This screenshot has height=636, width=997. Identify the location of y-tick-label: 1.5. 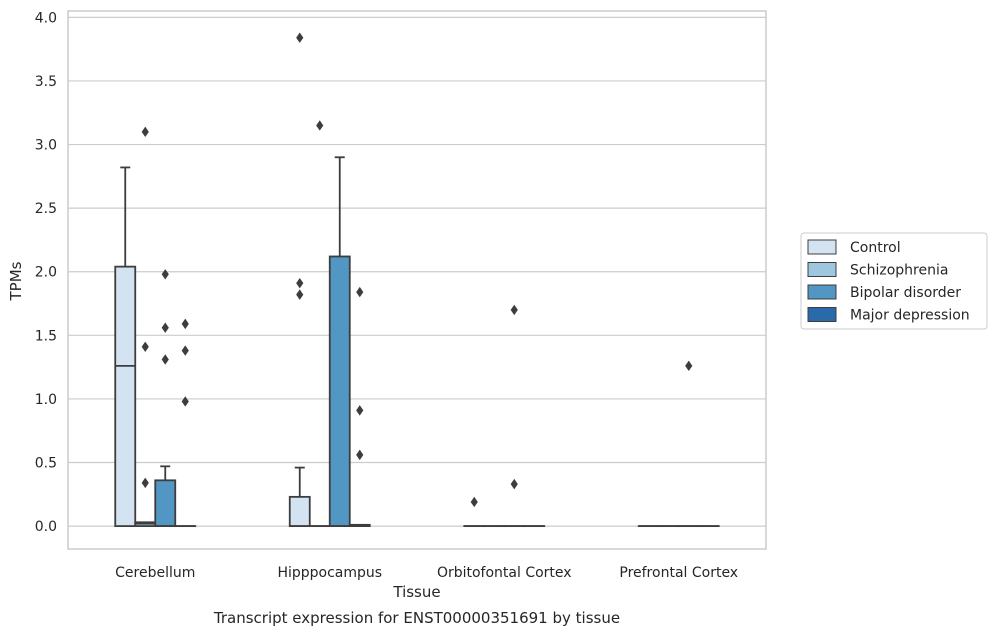
(46, 336).